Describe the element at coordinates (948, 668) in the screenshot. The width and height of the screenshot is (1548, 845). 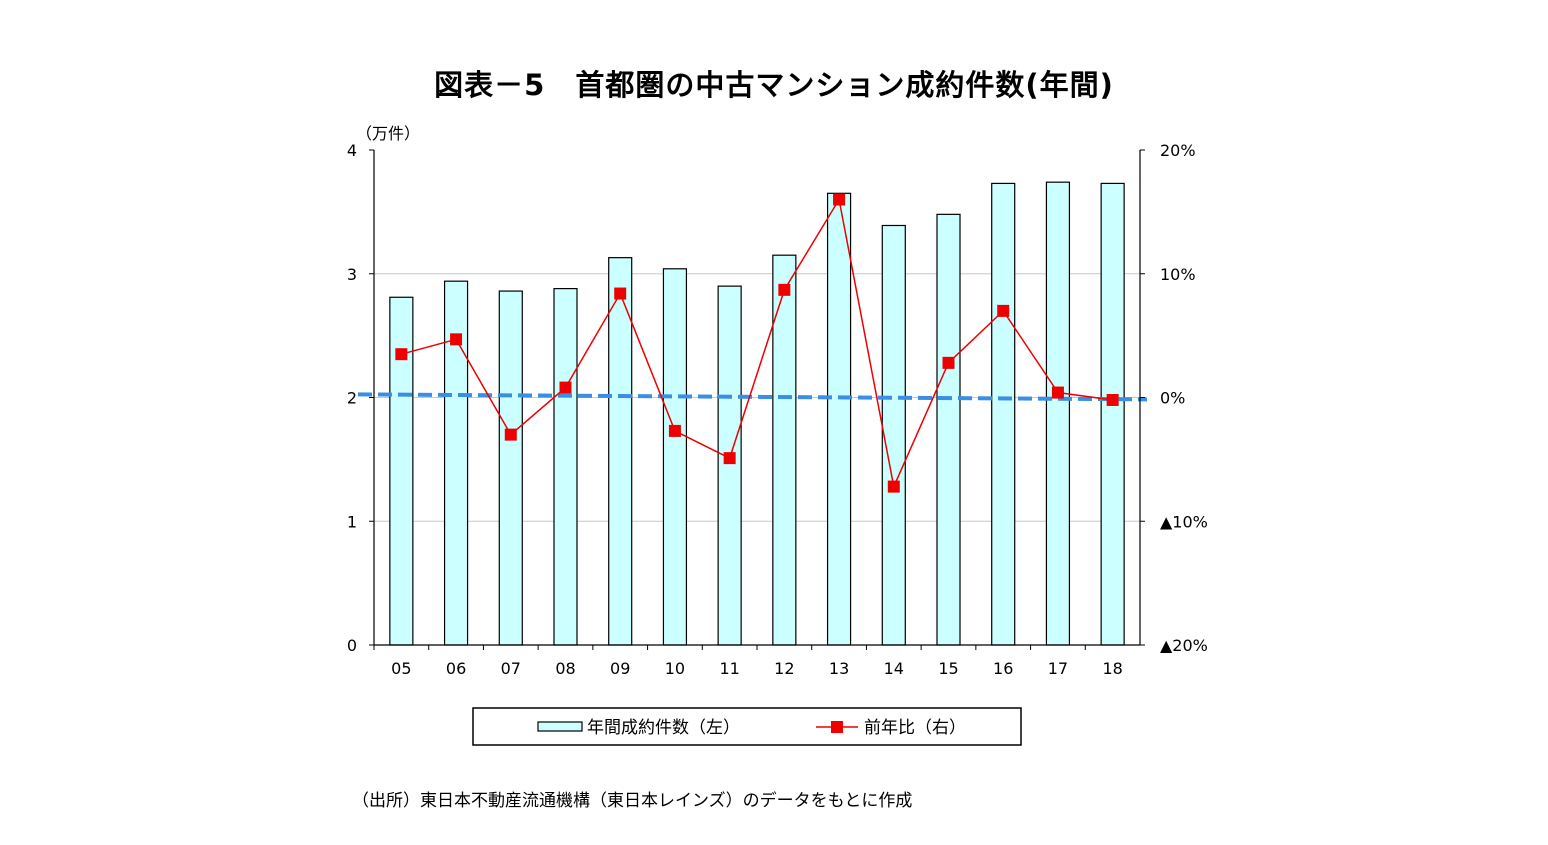
I see `x-tick-label: 15` at that location.